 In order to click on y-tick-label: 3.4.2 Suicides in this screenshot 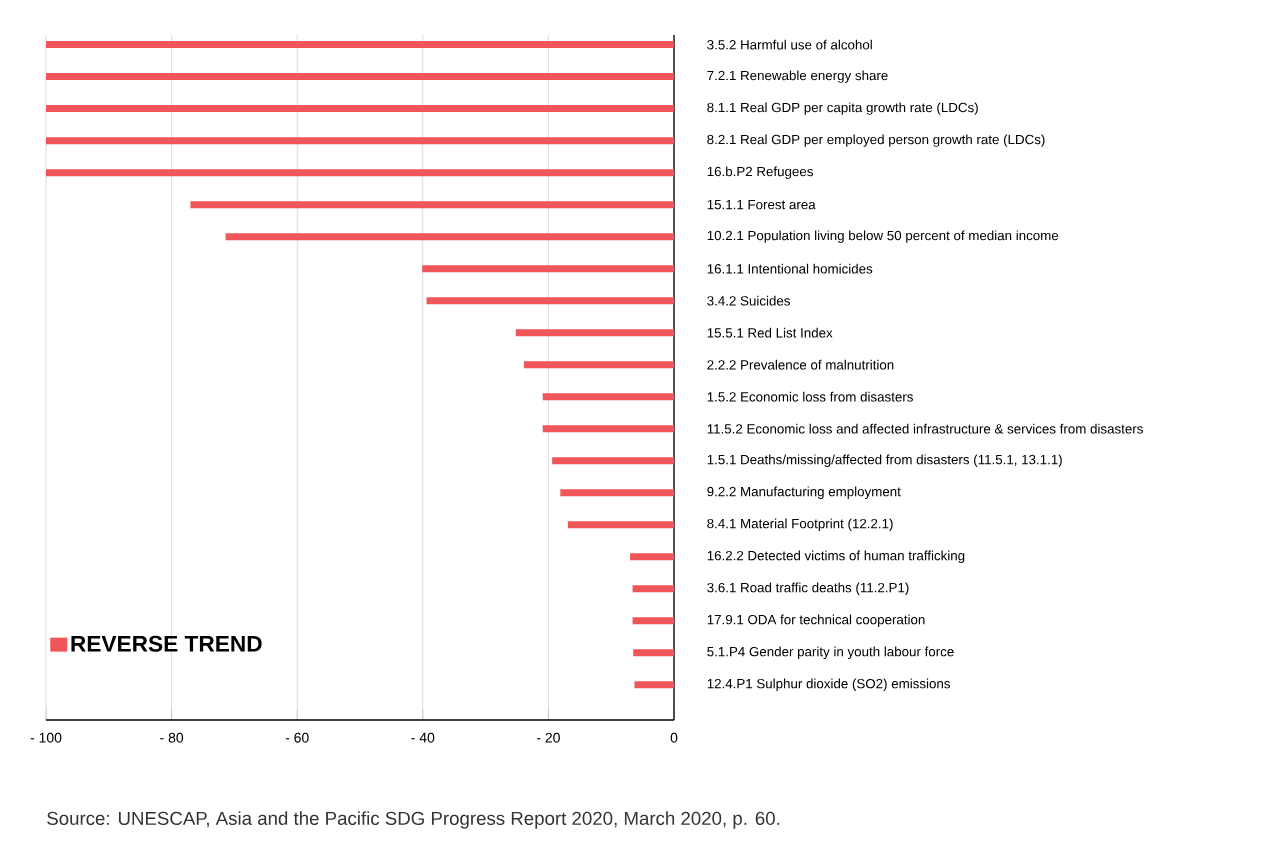, I will do `click(748, 300)`.